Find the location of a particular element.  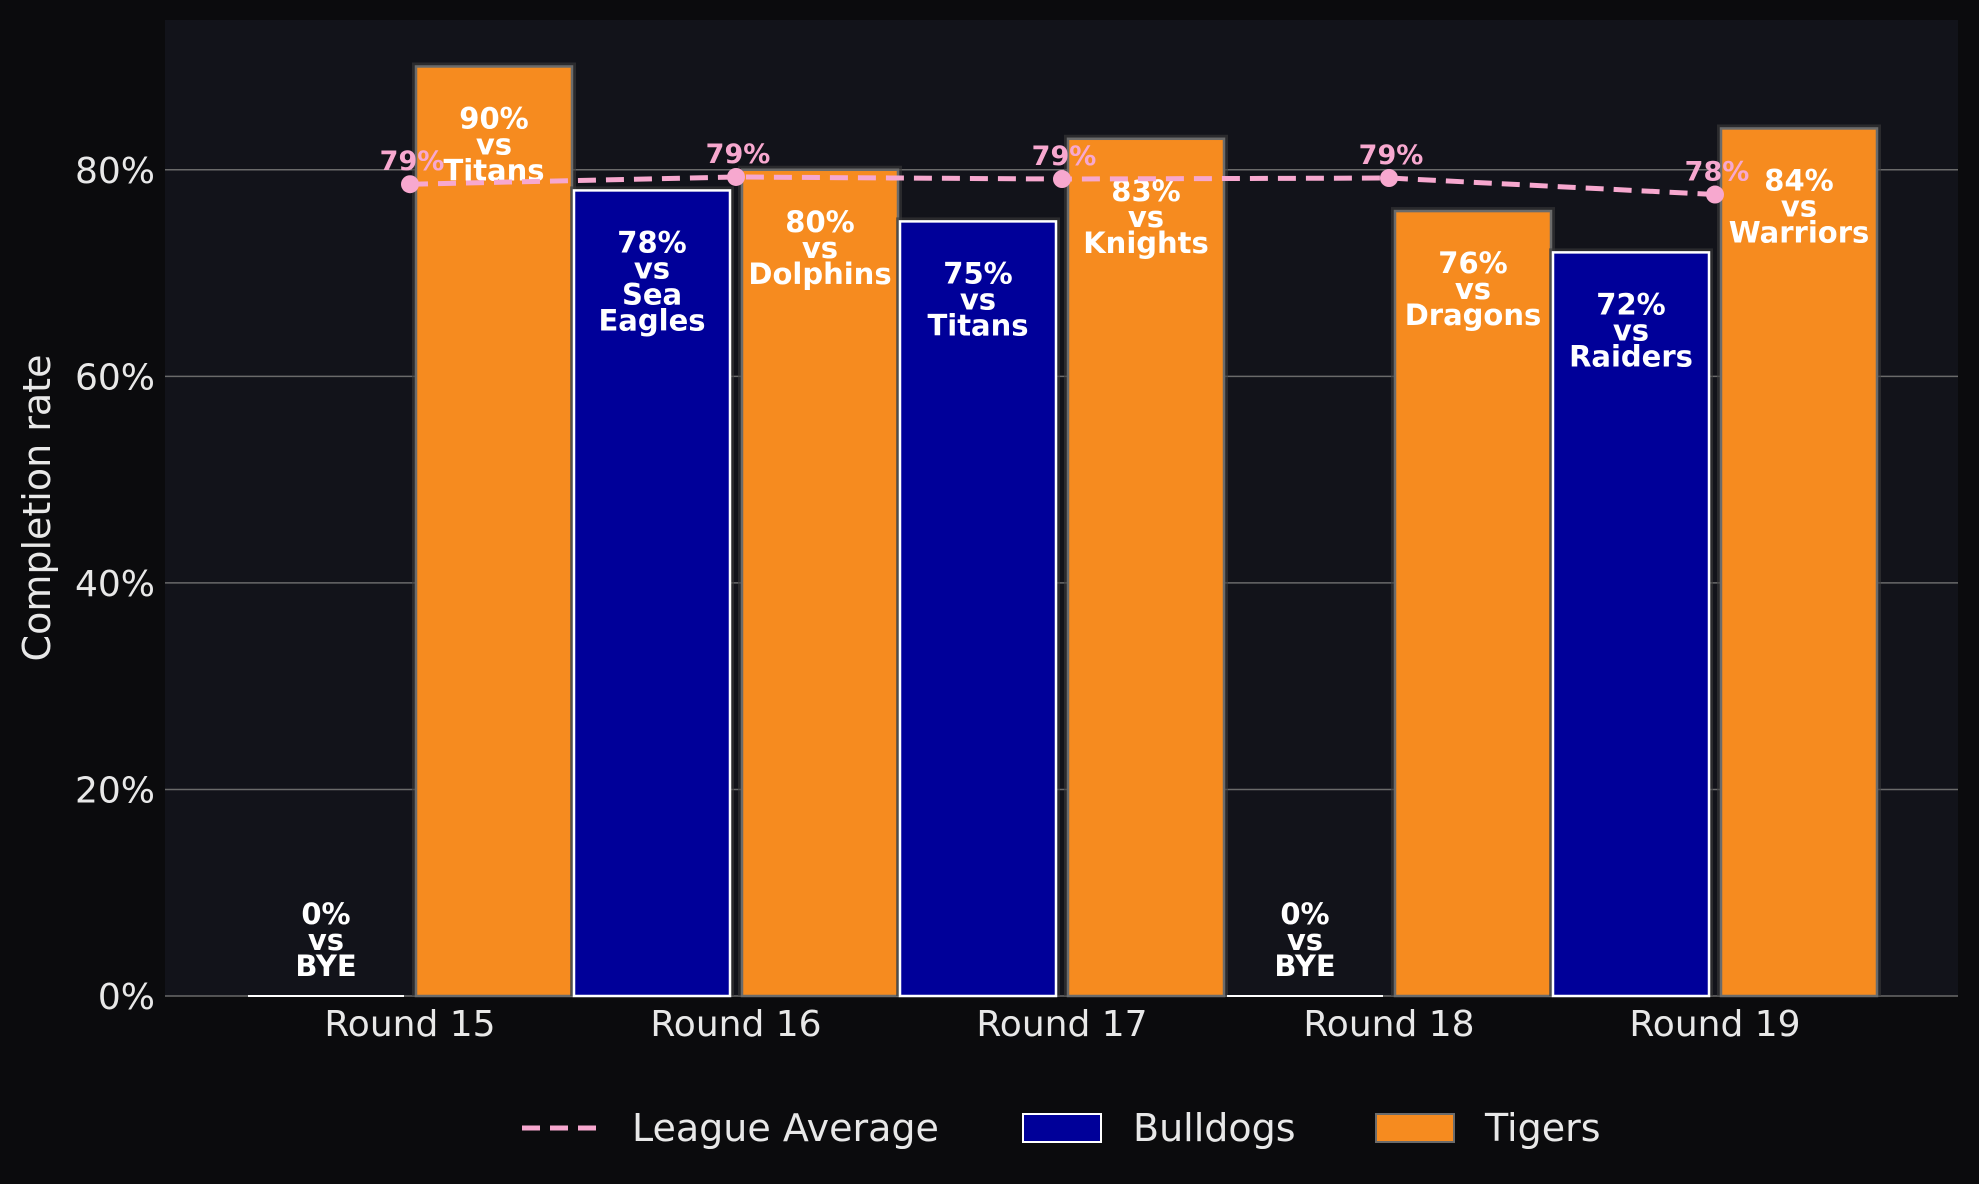

legend-swatch-tigers is located at coordinates (1415, 1128).